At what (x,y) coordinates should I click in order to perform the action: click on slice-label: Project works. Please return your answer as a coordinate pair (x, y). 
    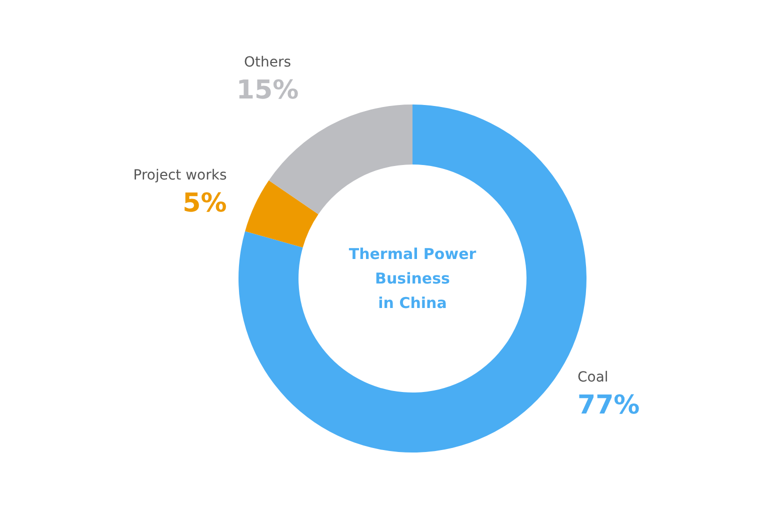
    Looking at the image, I should click on (180, 176).